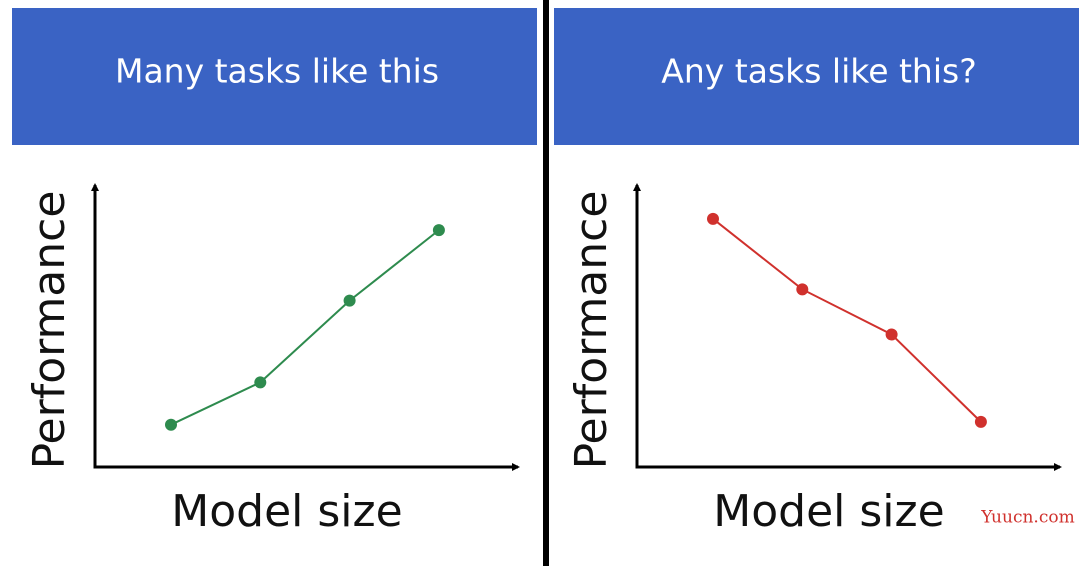 This screenshot has width=1088, height=573. What do you see at coordinates (546, 283) in the screenshot?
I see `divider` at bounding box center [546, 283].